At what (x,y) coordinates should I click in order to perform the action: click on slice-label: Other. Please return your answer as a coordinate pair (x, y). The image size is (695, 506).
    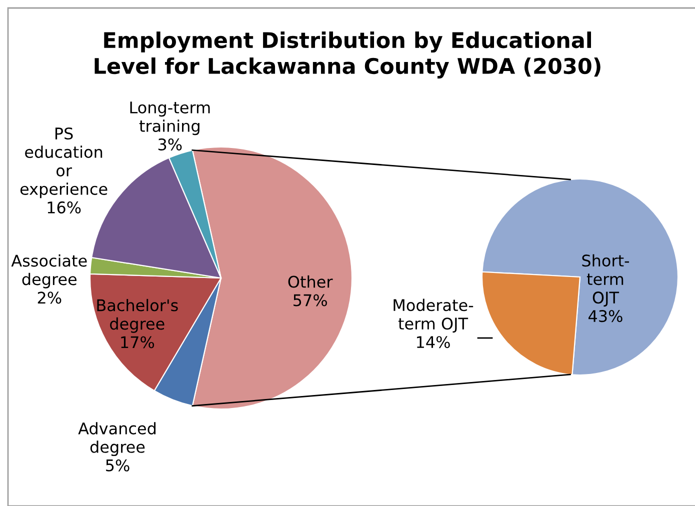
    Looking at the image, I should click on (310, 281).